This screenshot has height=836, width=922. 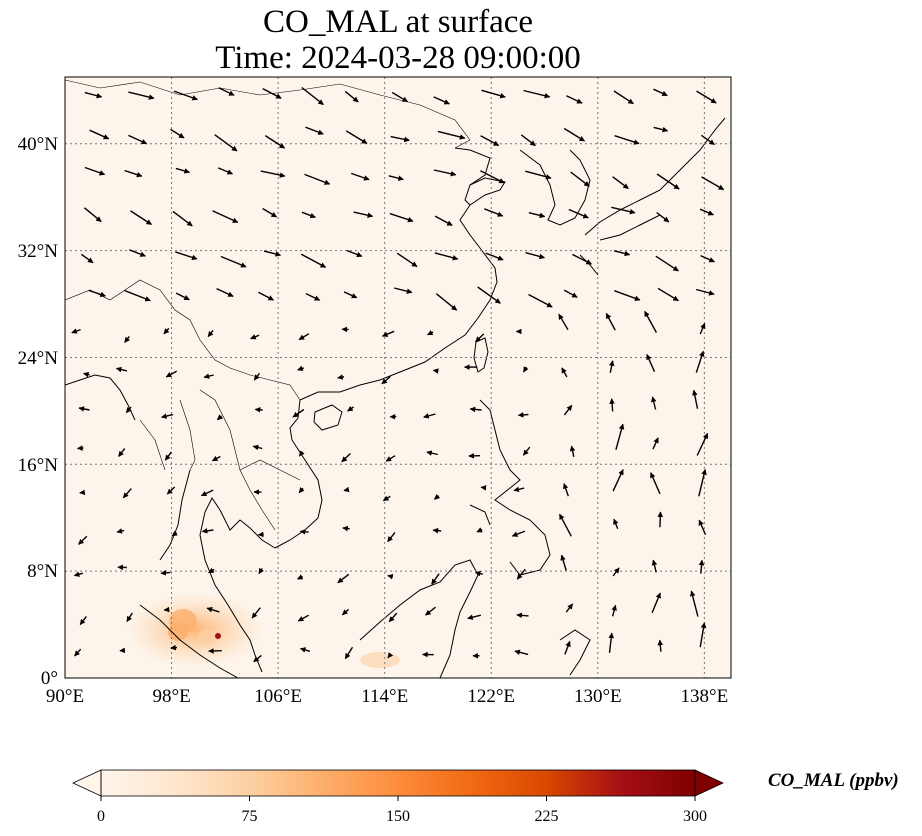 I want to click on colorbar-extend-min, so click(x=87, y=783).